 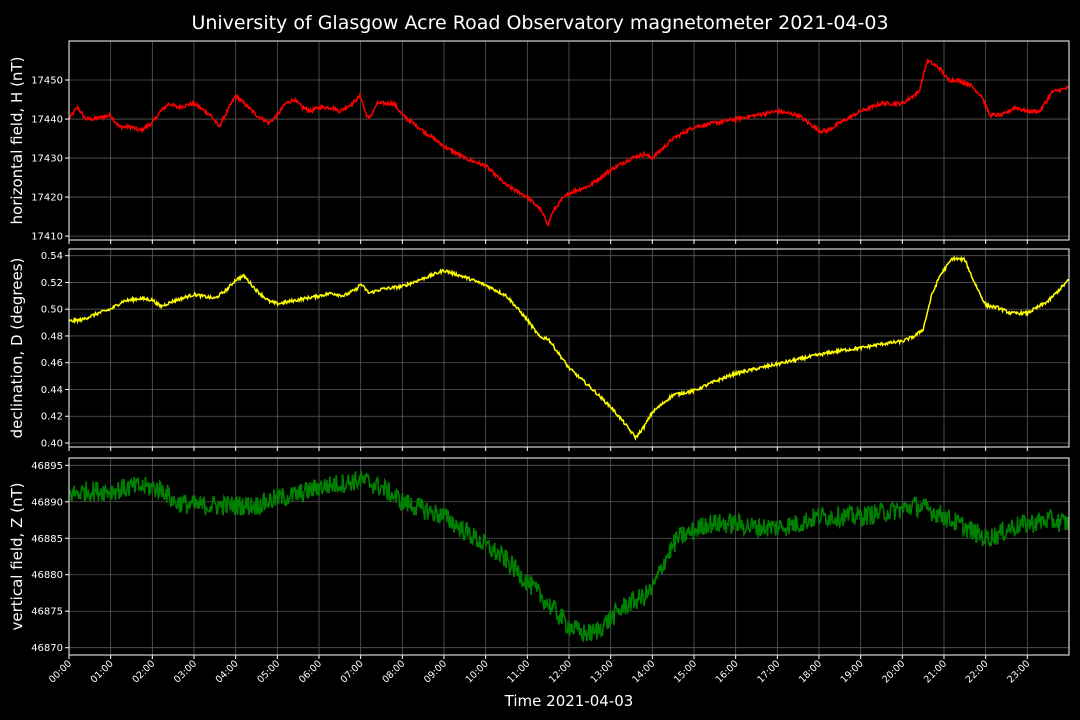 I want to click on y-tick-label: 46885, so click(x=47, y=539).